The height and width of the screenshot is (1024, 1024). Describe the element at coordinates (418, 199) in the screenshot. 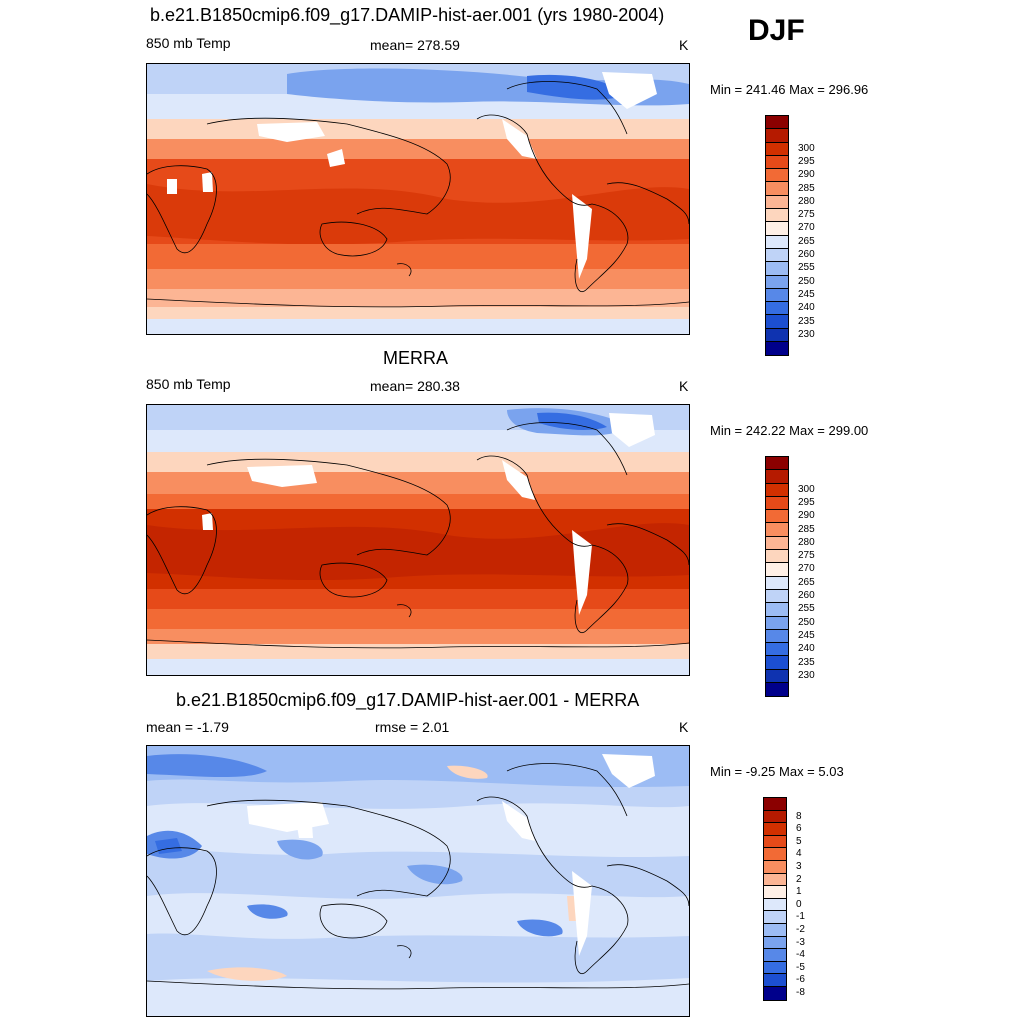

I see `panel-1-map` at that location.